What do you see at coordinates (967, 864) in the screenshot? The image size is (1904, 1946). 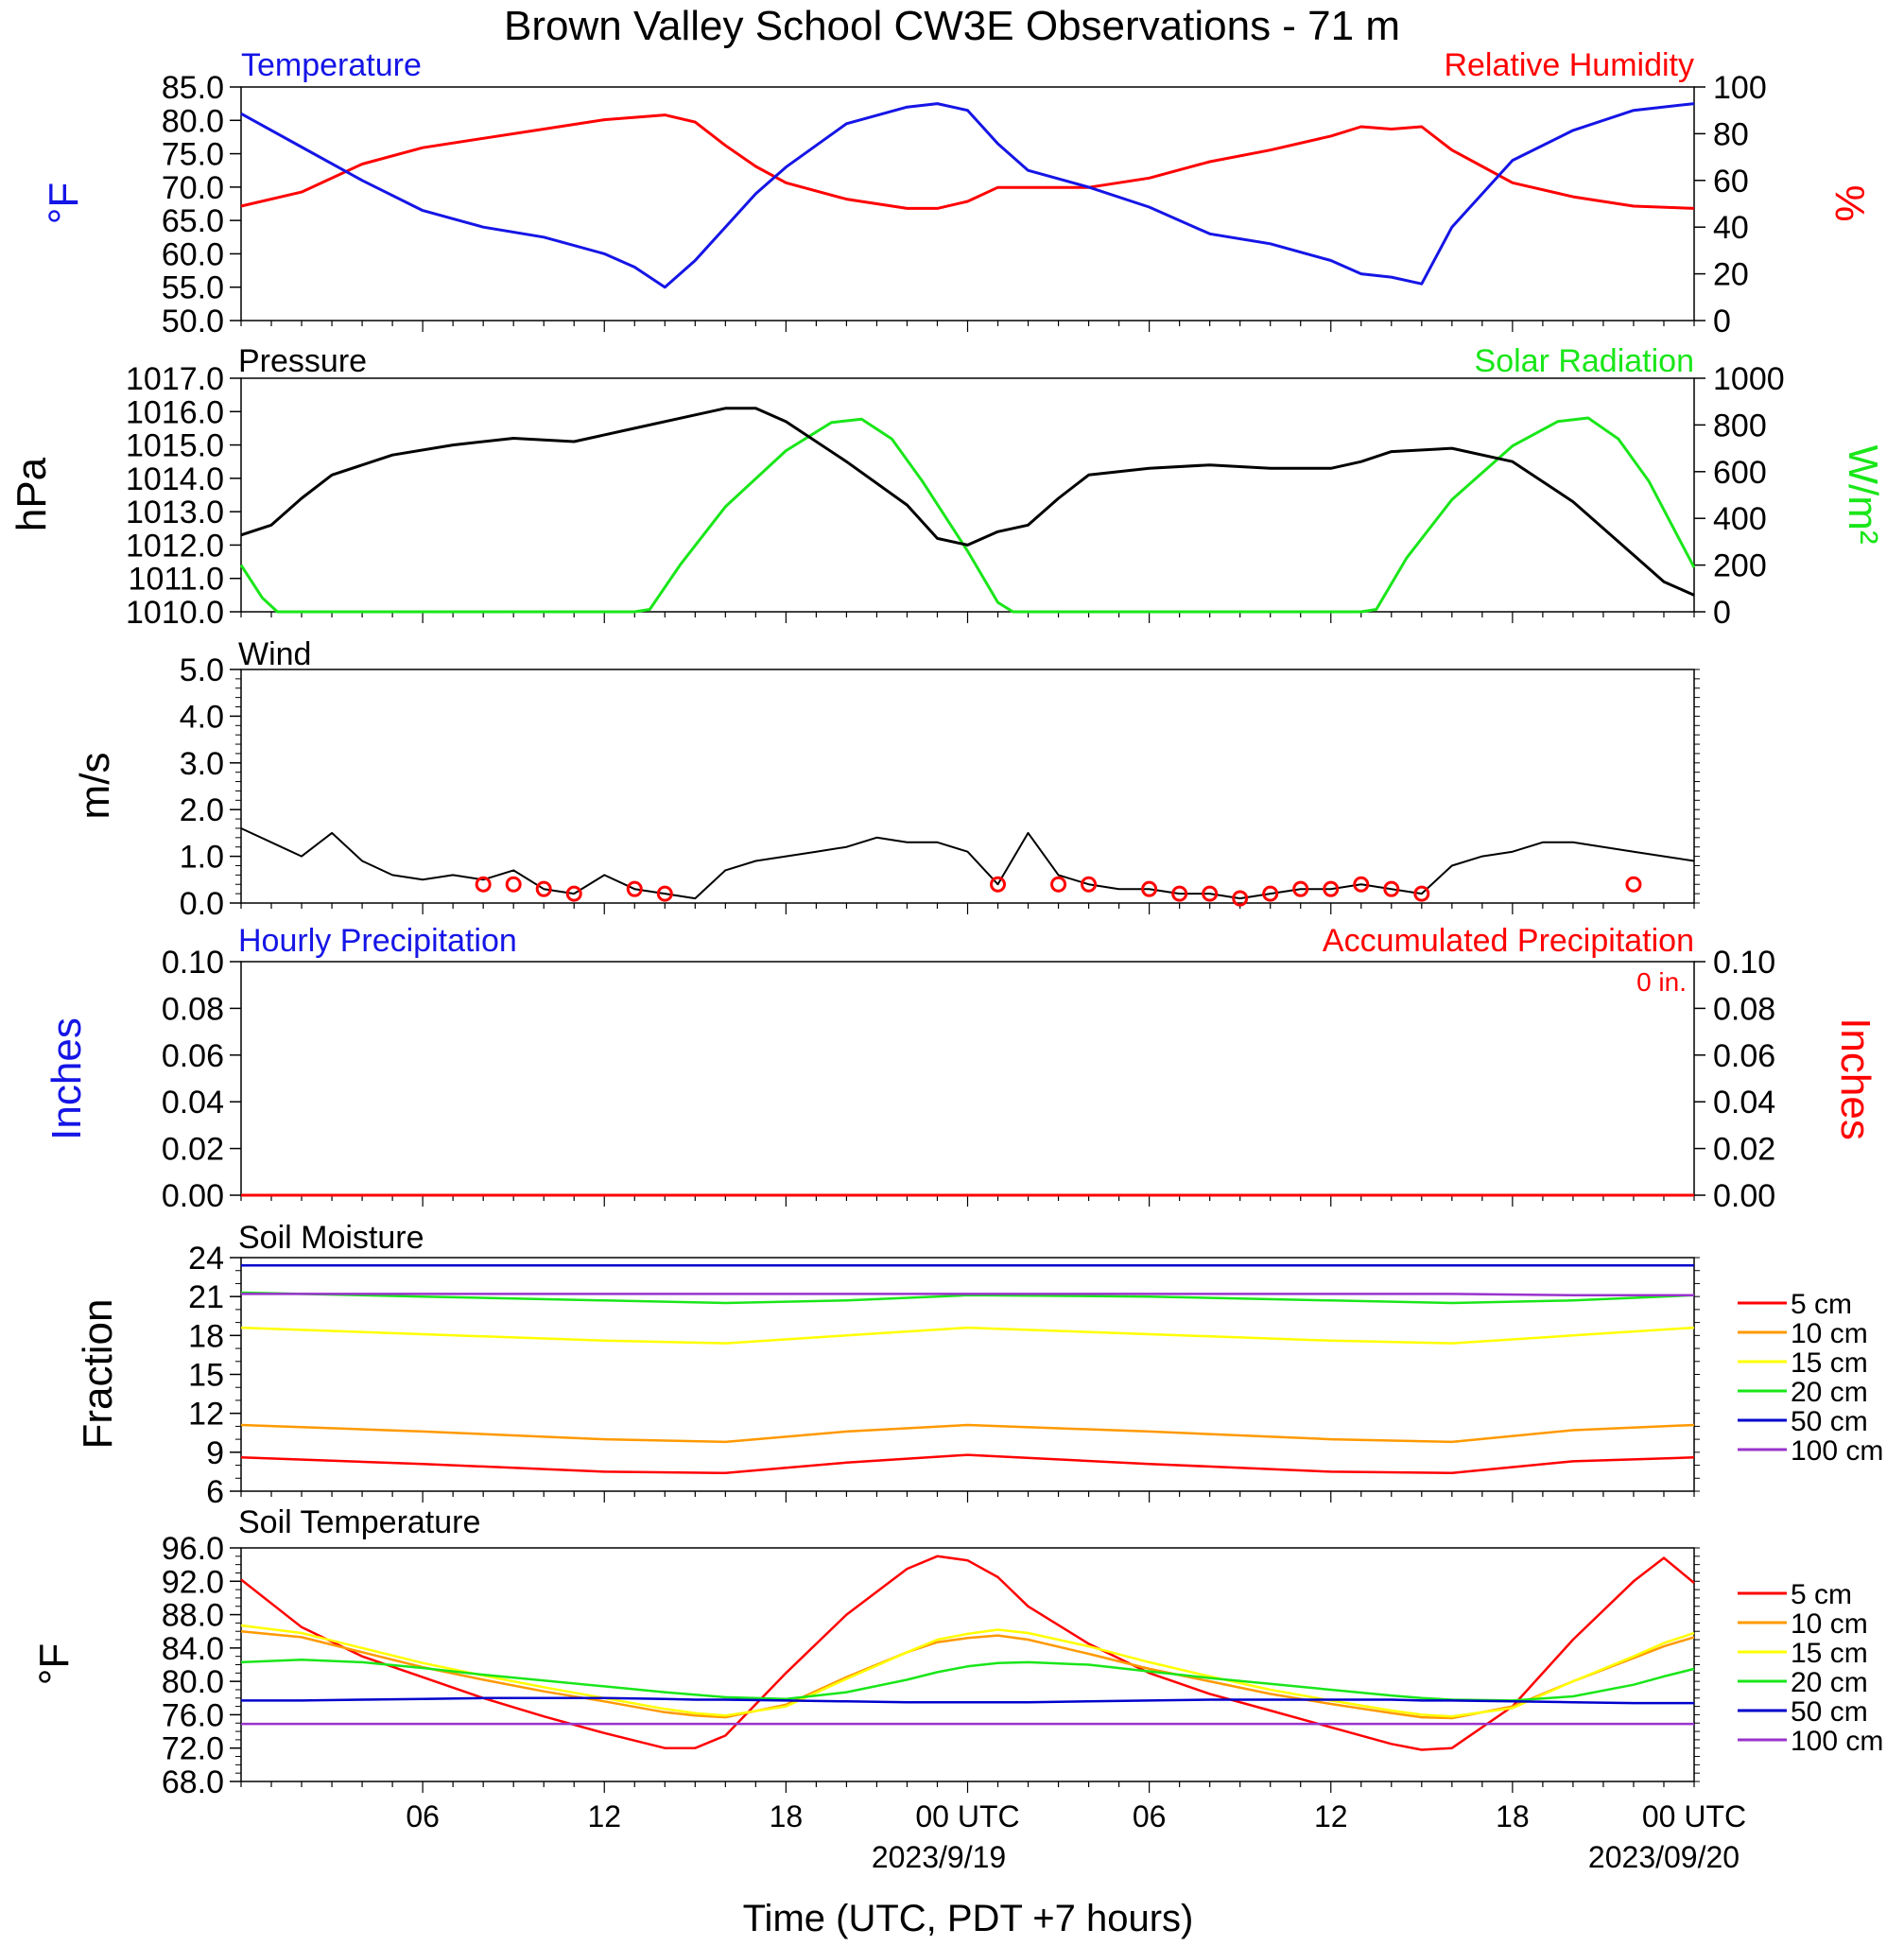 I see `wind-speed-line` at bounding box center [967, 864].